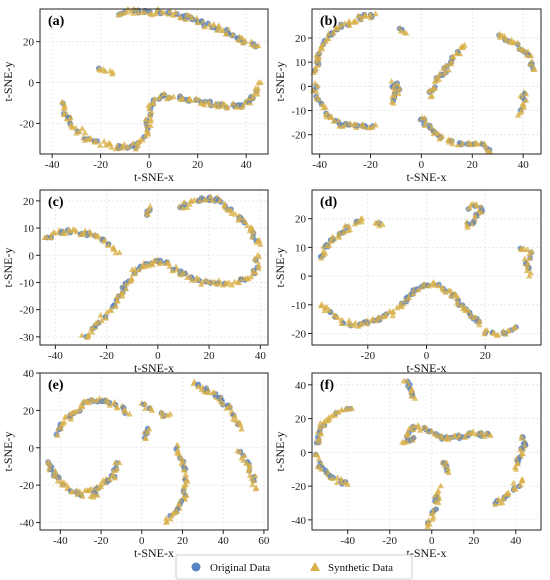  Describe the element at coordinates (240, 568) in the screenshot. I see `legend-original-label: Original Data` at that location.